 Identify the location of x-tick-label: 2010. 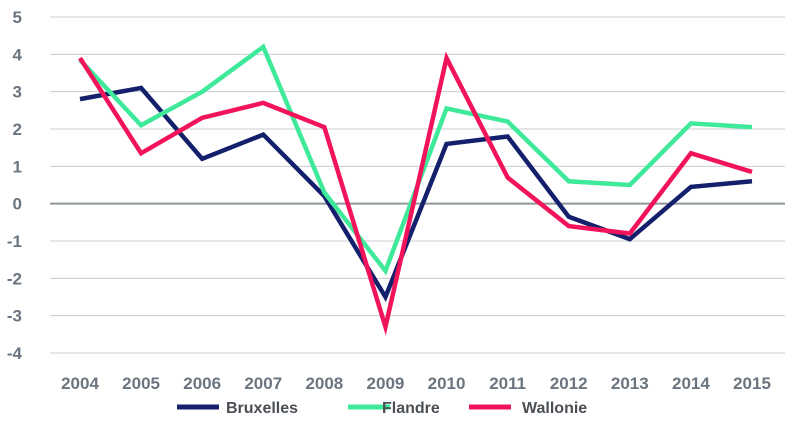
(447, 383).